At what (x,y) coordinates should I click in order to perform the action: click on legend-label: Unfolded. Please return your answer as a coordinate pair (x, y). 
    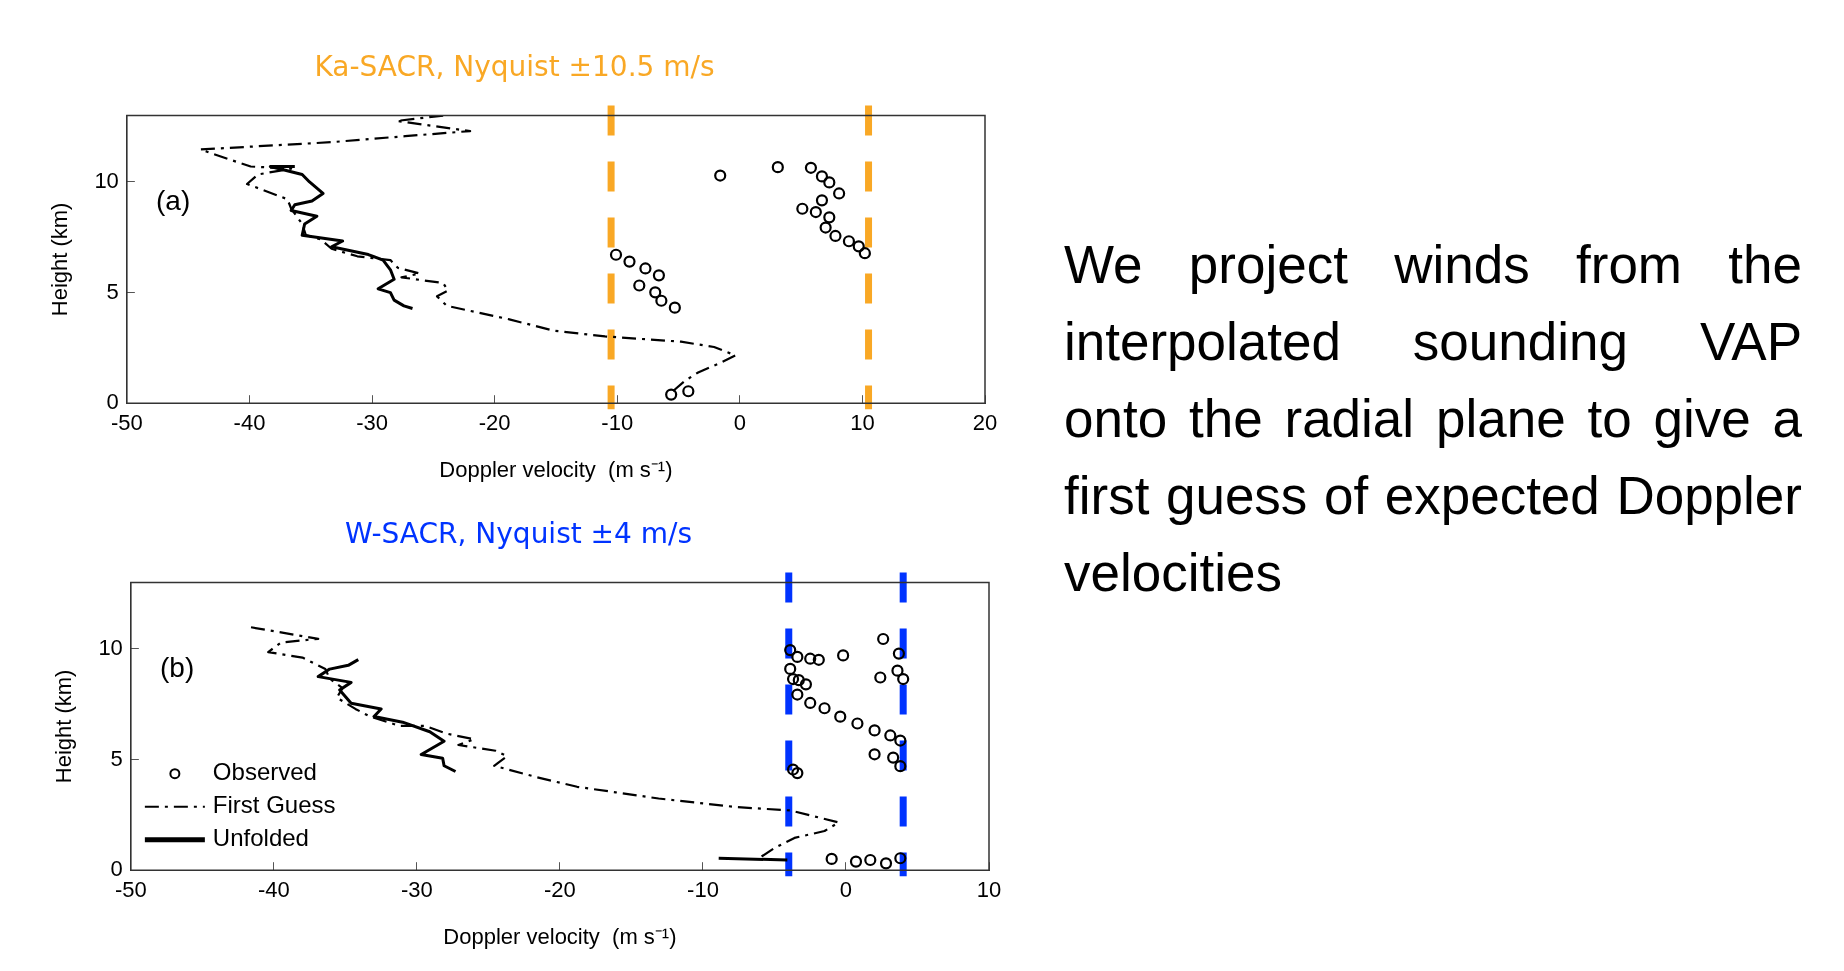
    Looking at the image, I should click on (260, 838).